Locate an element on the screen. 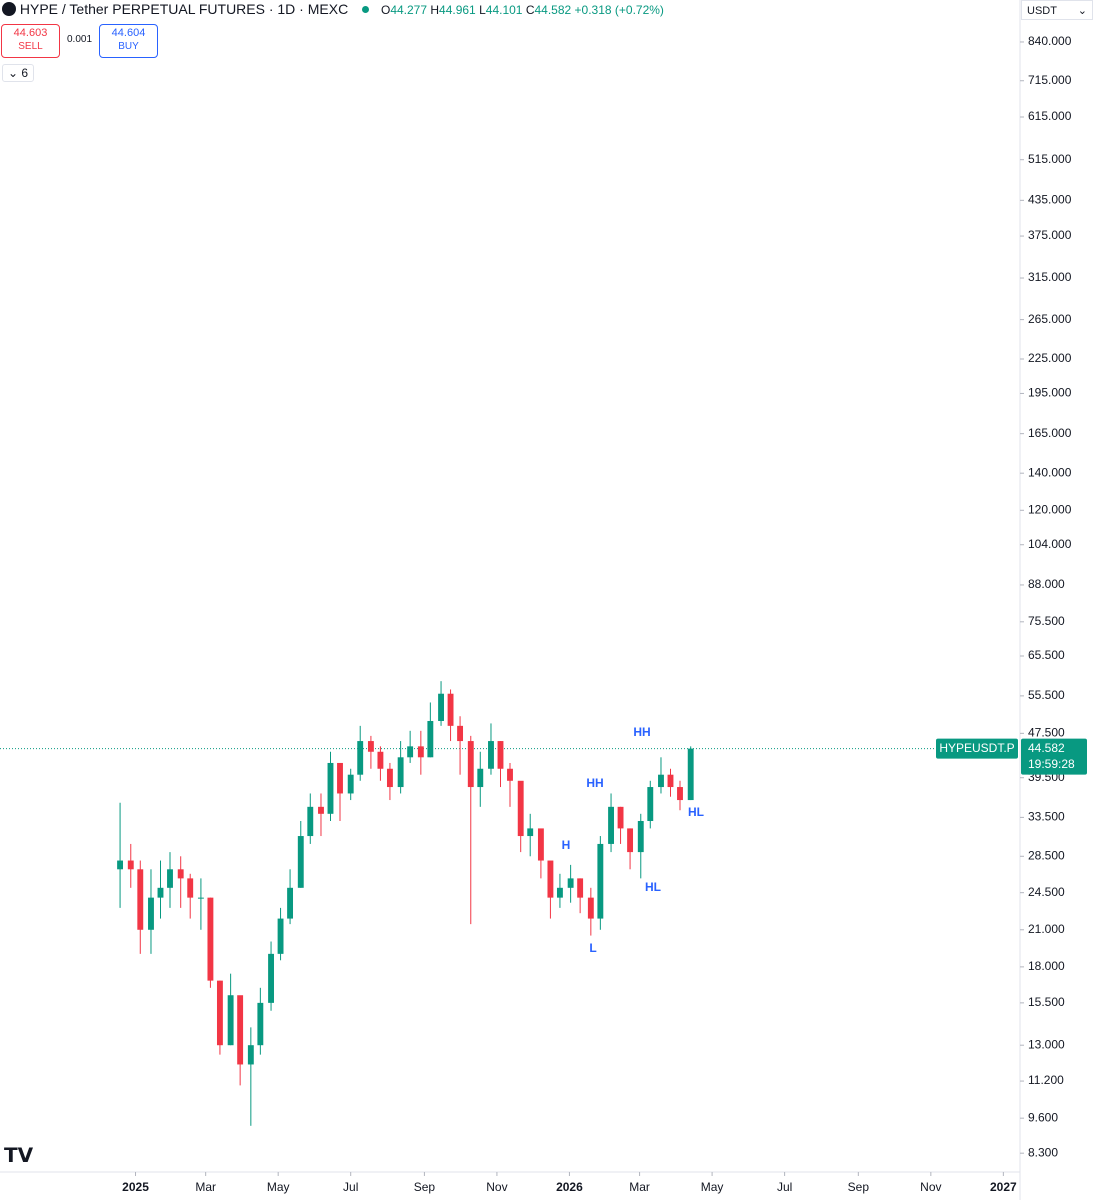 Image resolution: width=1096 pixels, height=1200 pixels. x-tick-label: Sep is located at coordinates (425, 1187).